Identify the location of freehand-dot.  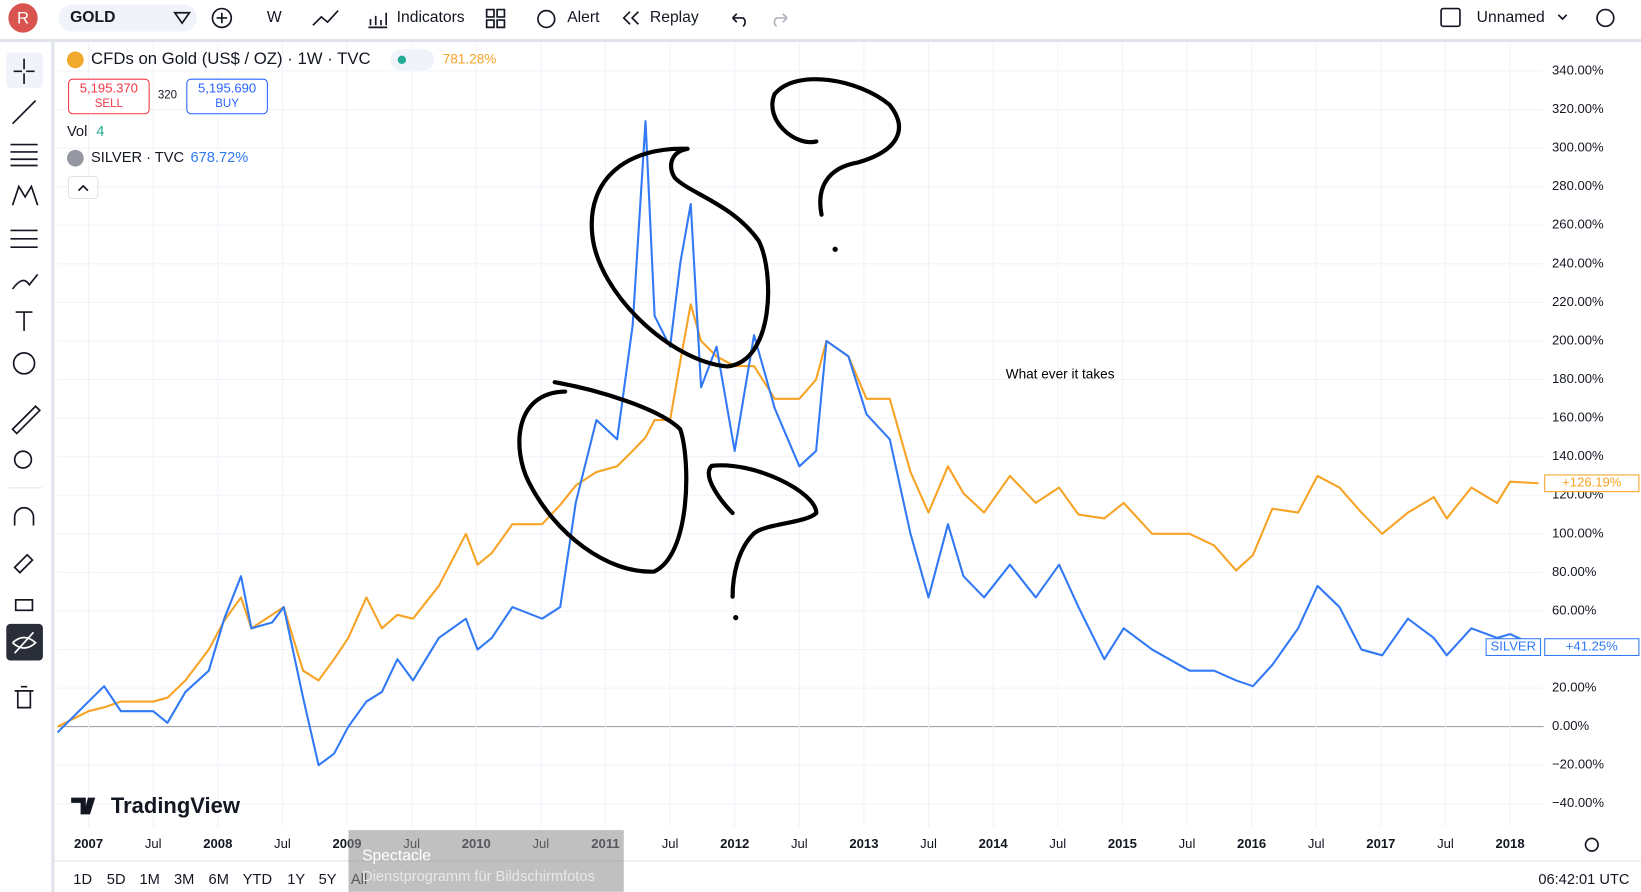
(835, 249).